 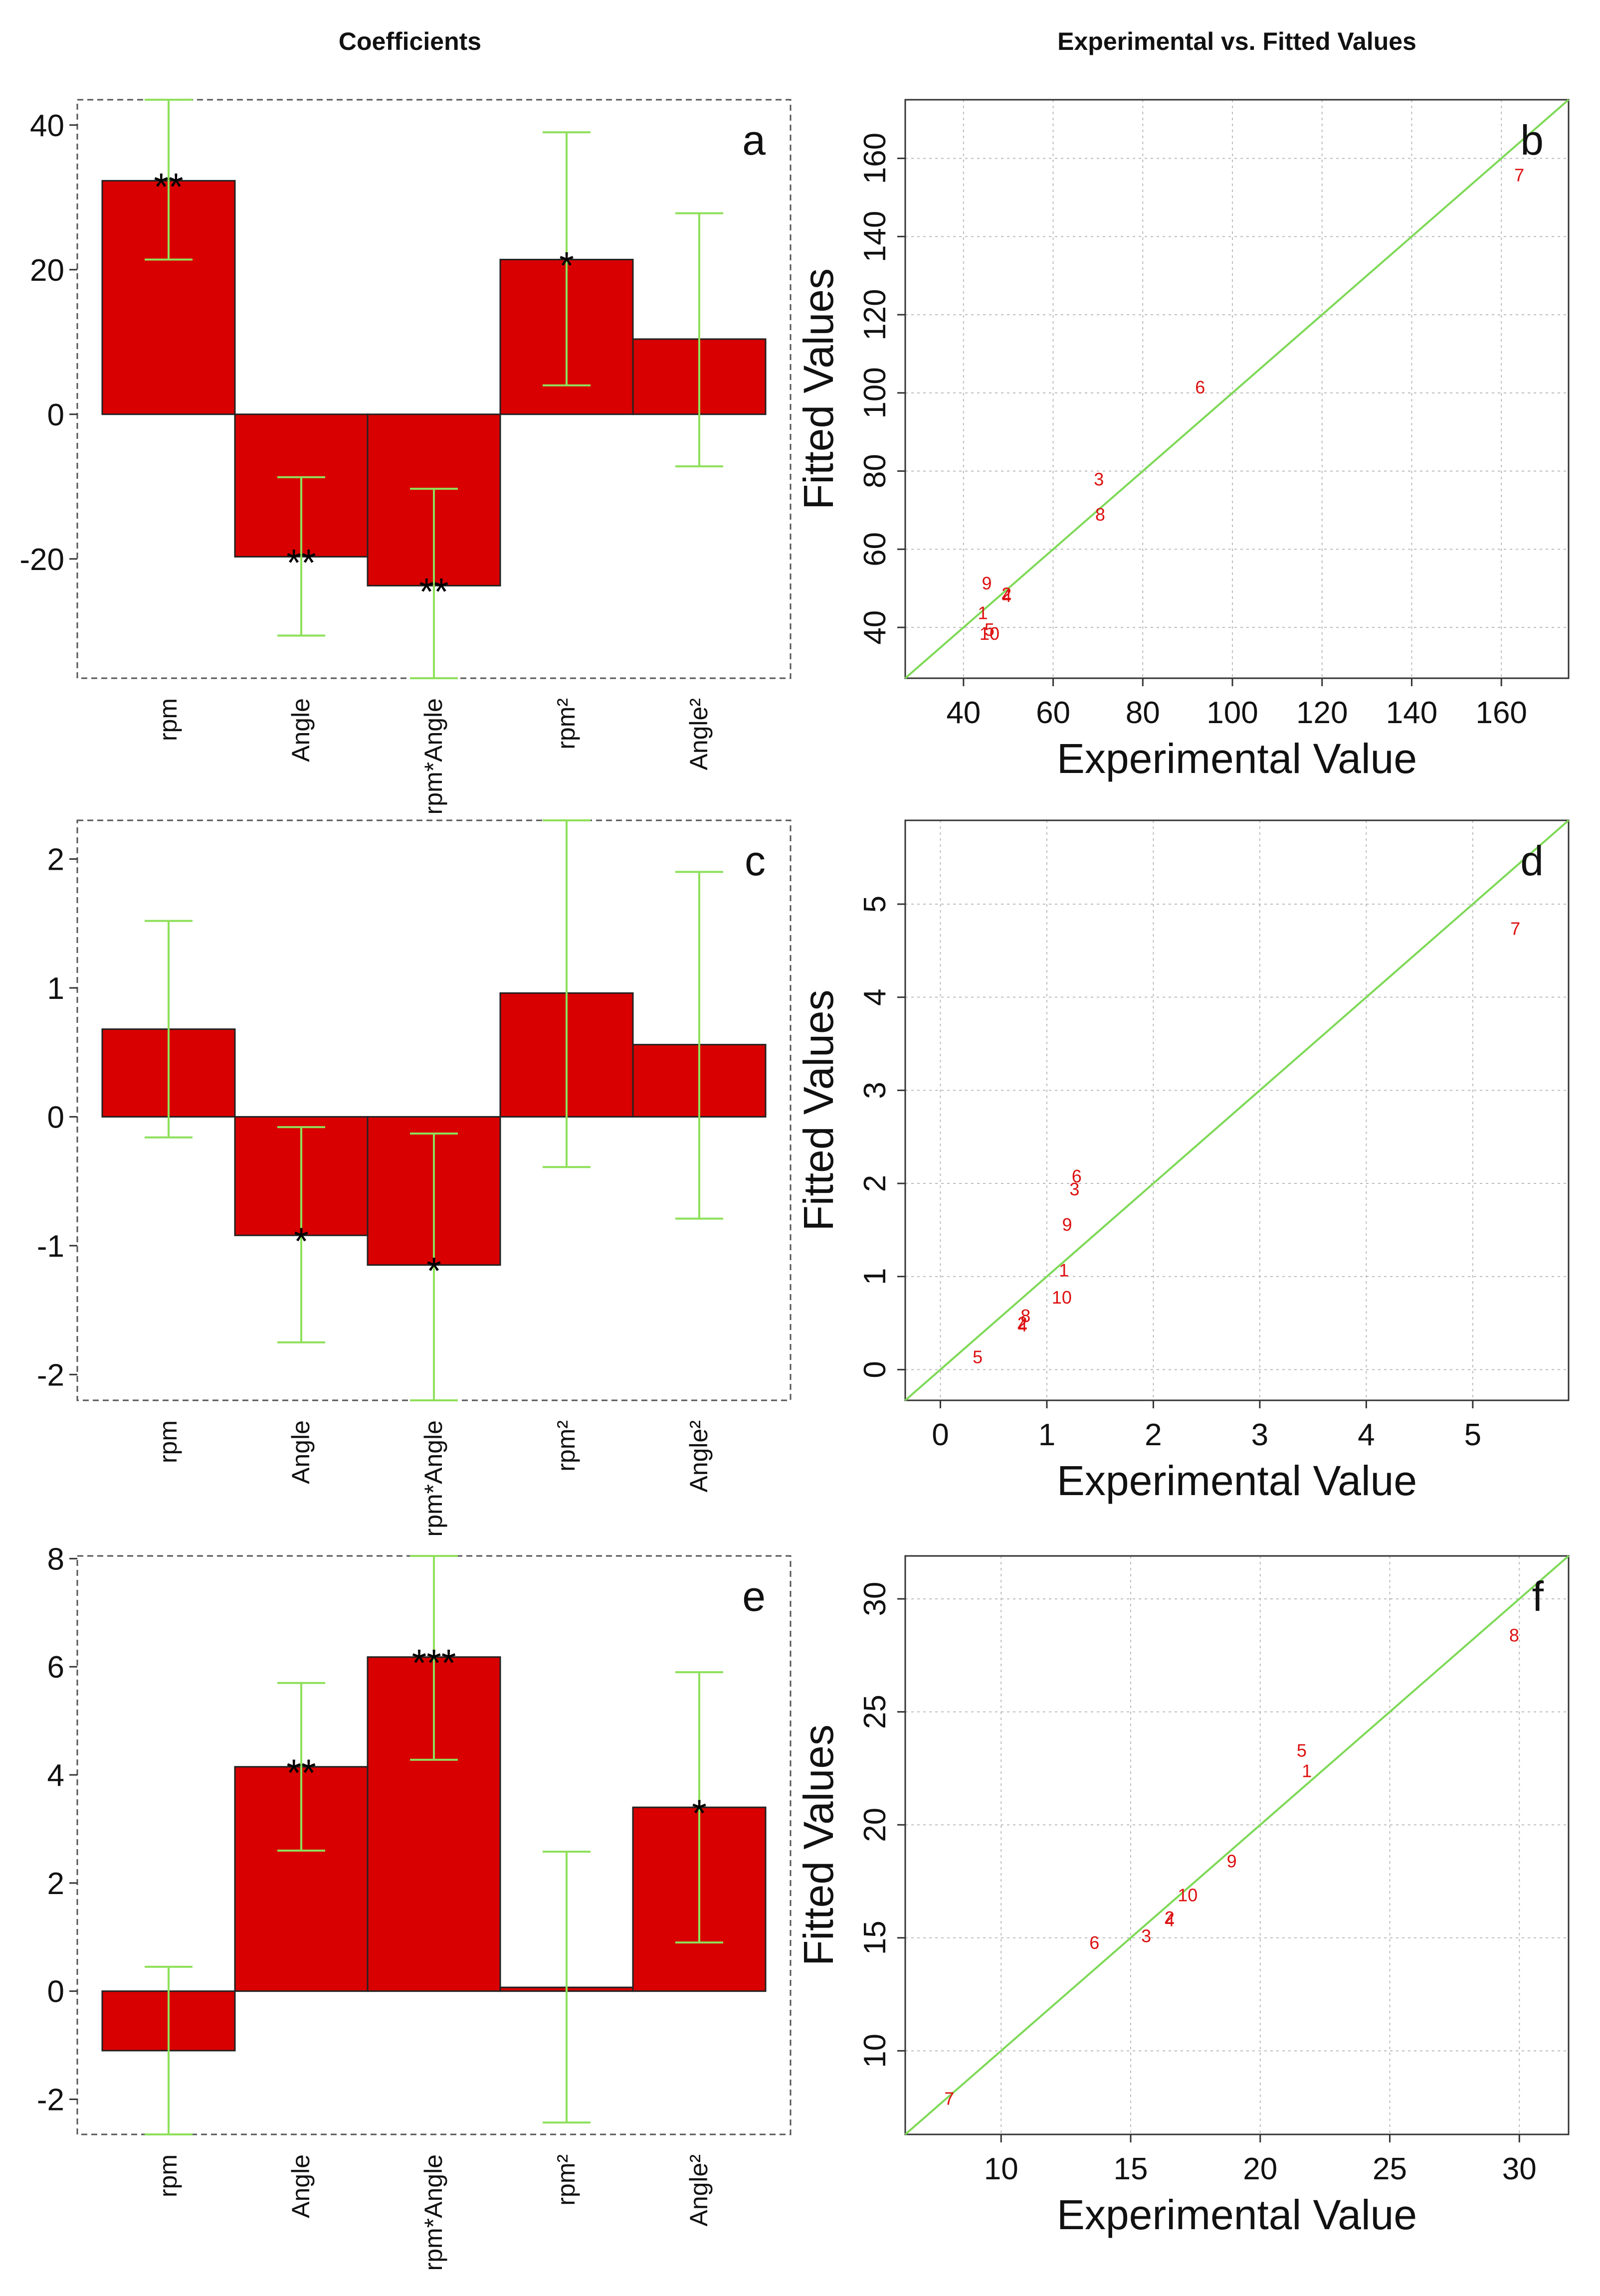 I want to click on x-tick-label: 4, so click(x=1366, y=1435).